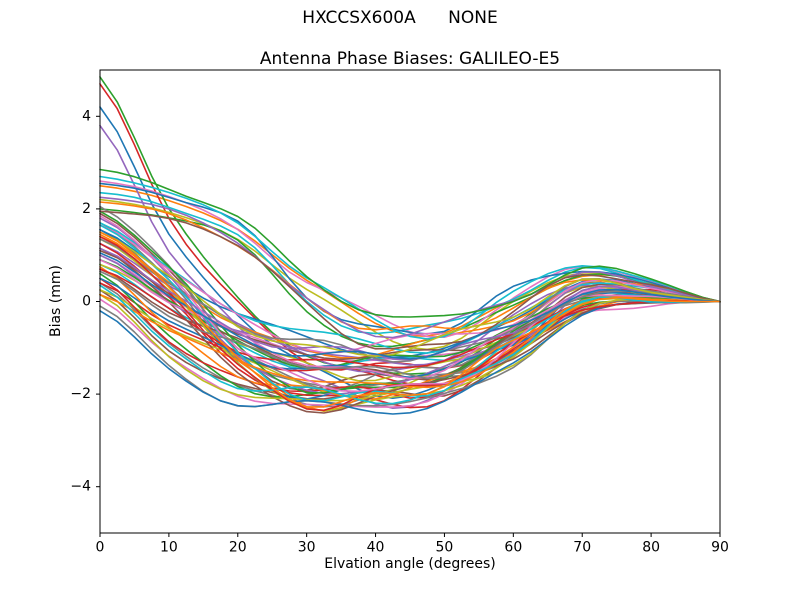 This screenshot has height=600, width=800. What do you see at coordinates (86, 302) in the screenshot?
I see `y-tick-label: 0` at bounding box center [86, 302].